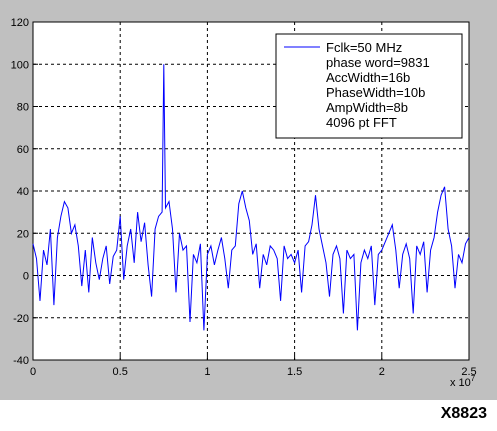 The width and height of the screenshot is (497, 431). What do you see at coordinates (20, 23) in the screenshot?
I see `y-tick-label: 120` at bounding box center [20, 23].